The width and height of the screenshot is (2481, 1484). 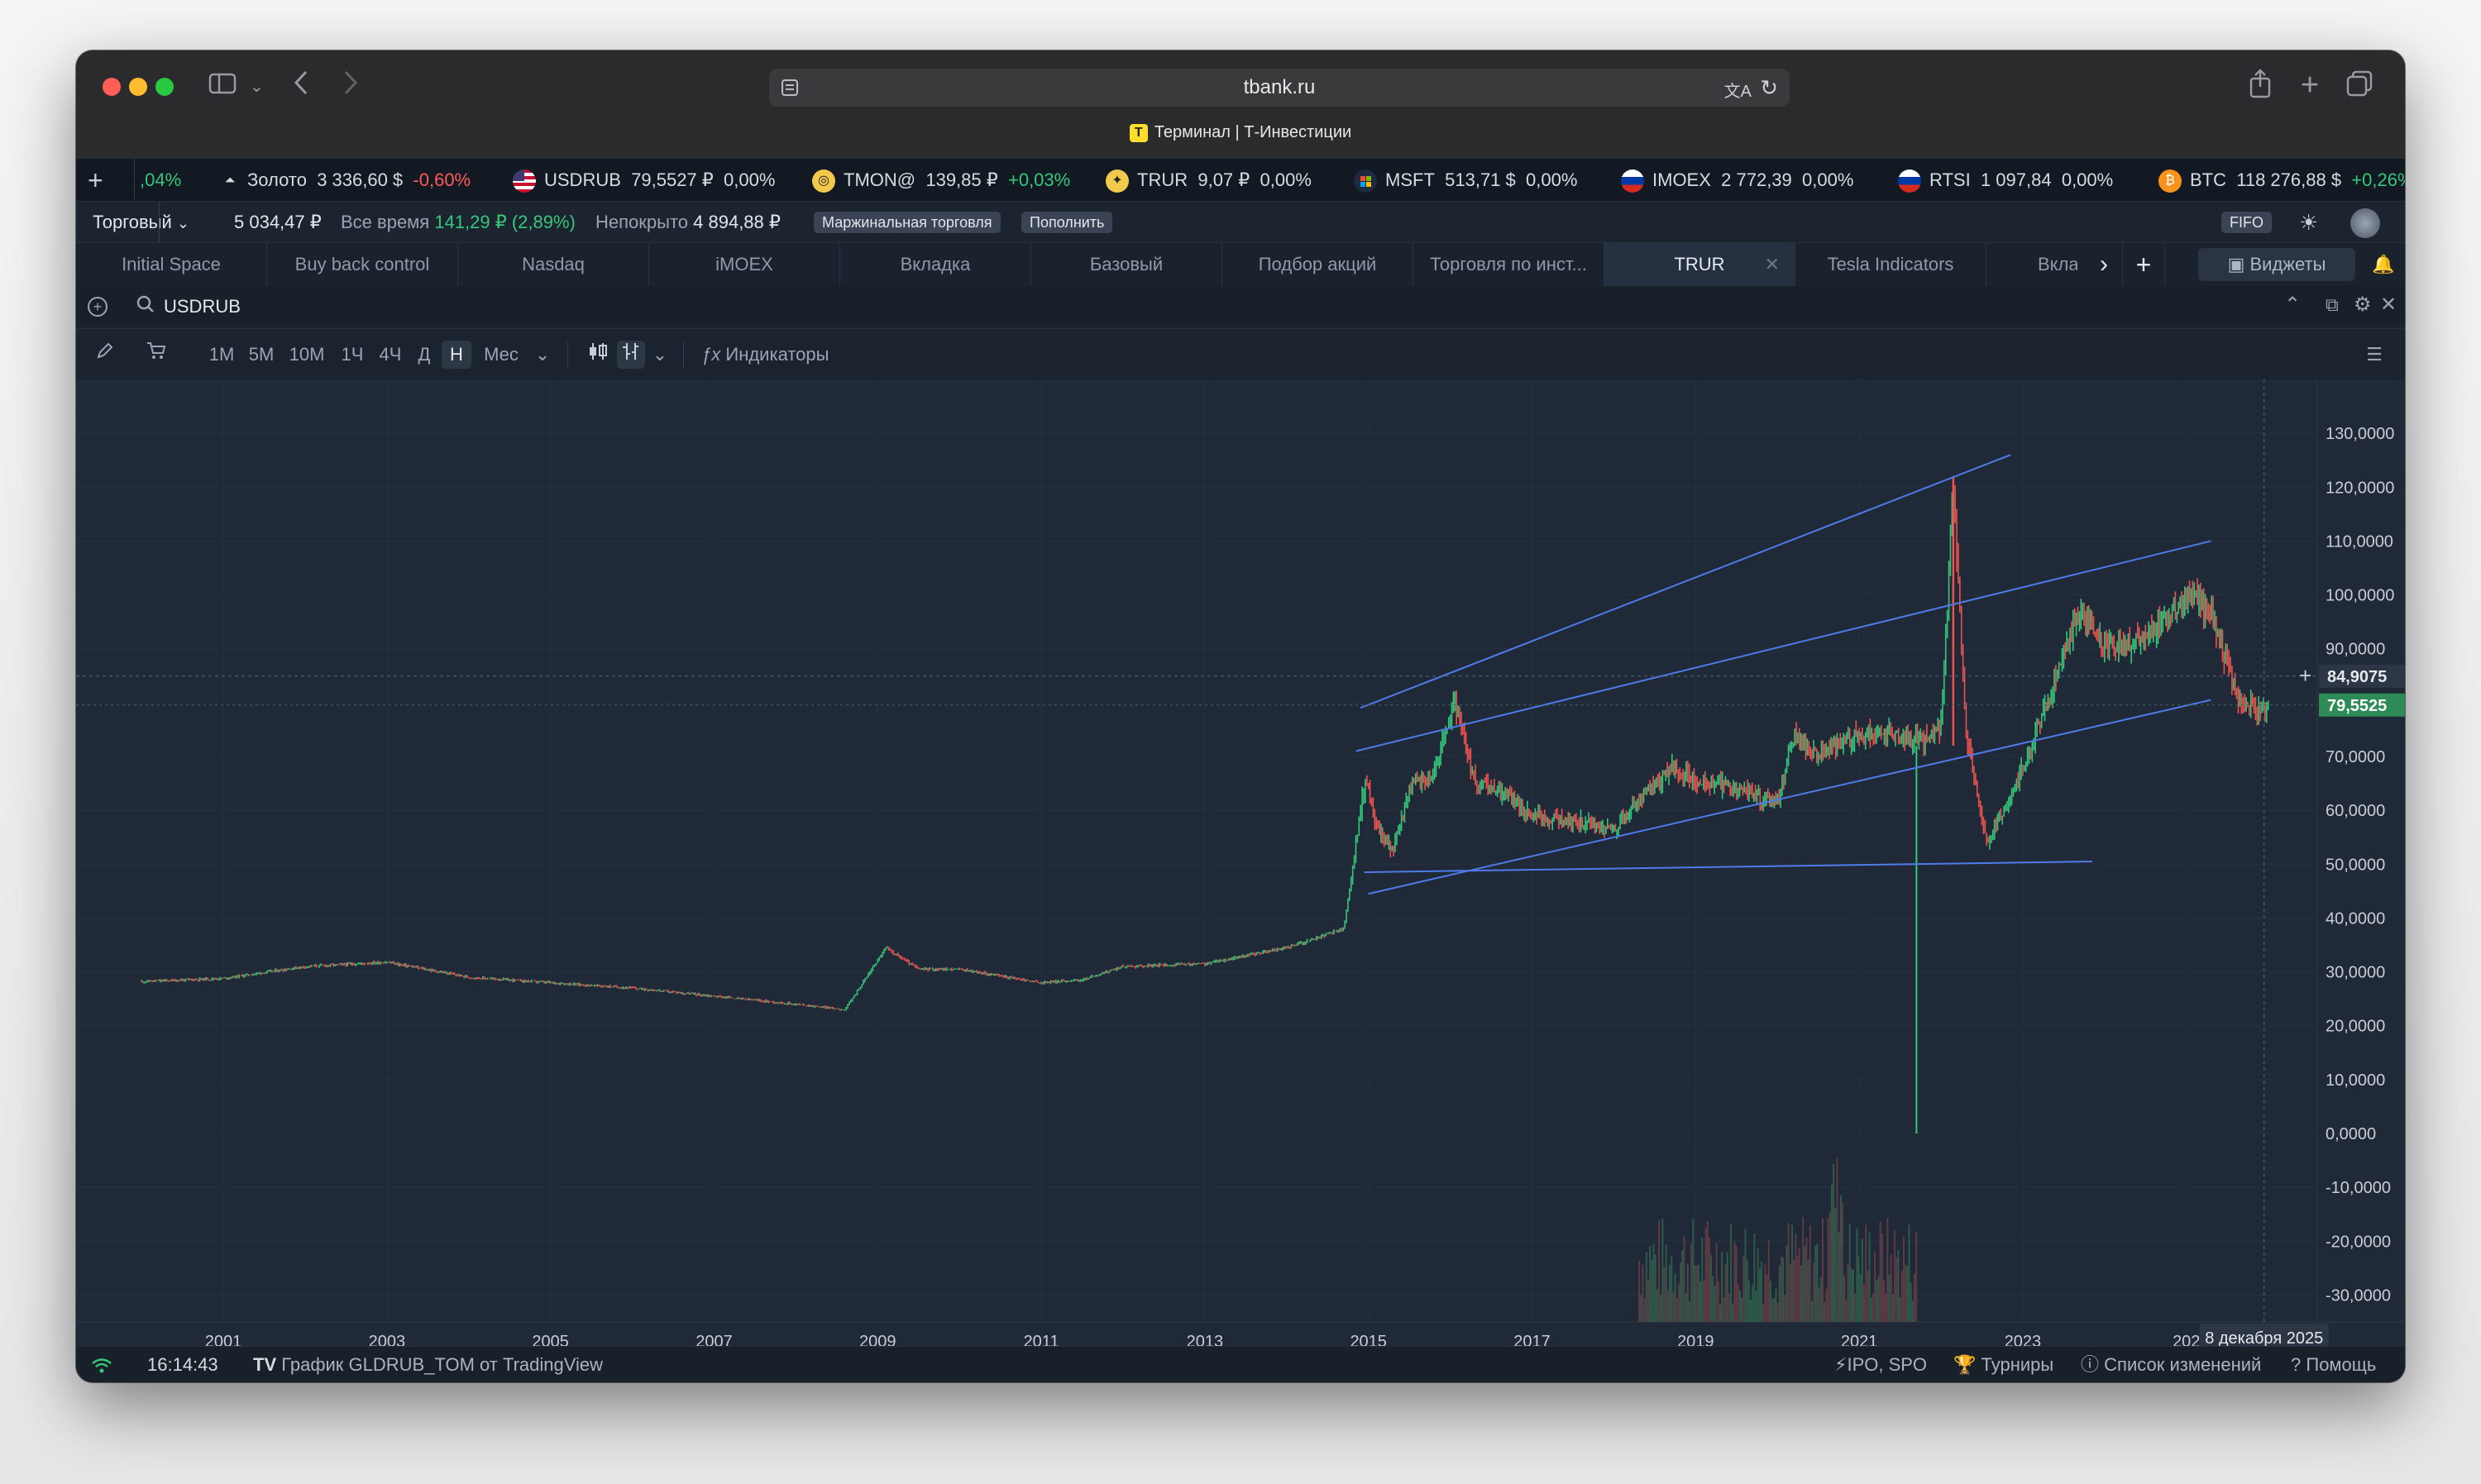 What do you see at coordinates (2383, 264) in the screenshot?
I see `bell-icon: 🔔` at bounding box center [2383, 264].